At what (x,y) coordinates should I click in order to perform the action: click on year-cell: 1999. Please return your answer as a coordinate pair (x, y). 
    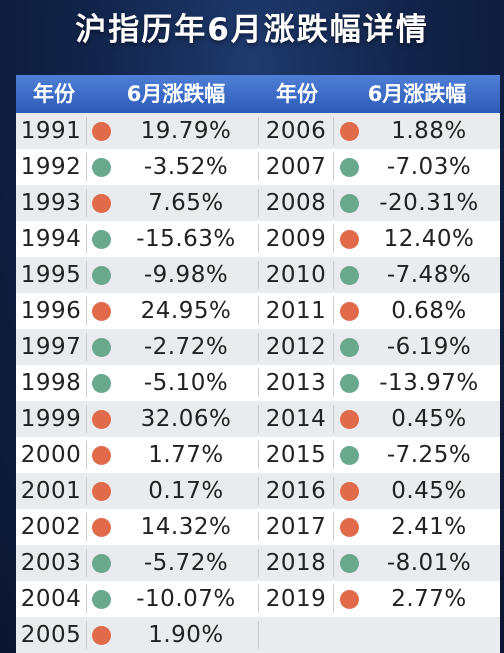
    Looking at the image, I should click on (51, 419).